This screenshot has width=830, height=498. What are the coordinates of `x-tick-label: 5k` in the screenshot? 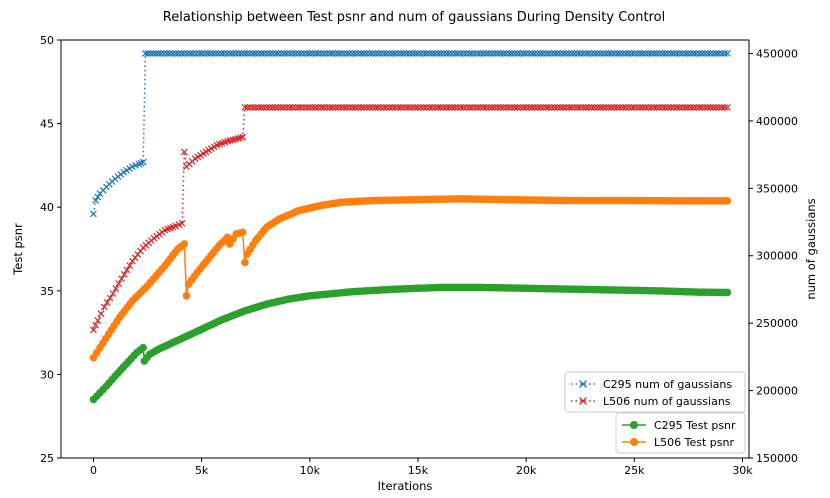 It's located at (202, 470).